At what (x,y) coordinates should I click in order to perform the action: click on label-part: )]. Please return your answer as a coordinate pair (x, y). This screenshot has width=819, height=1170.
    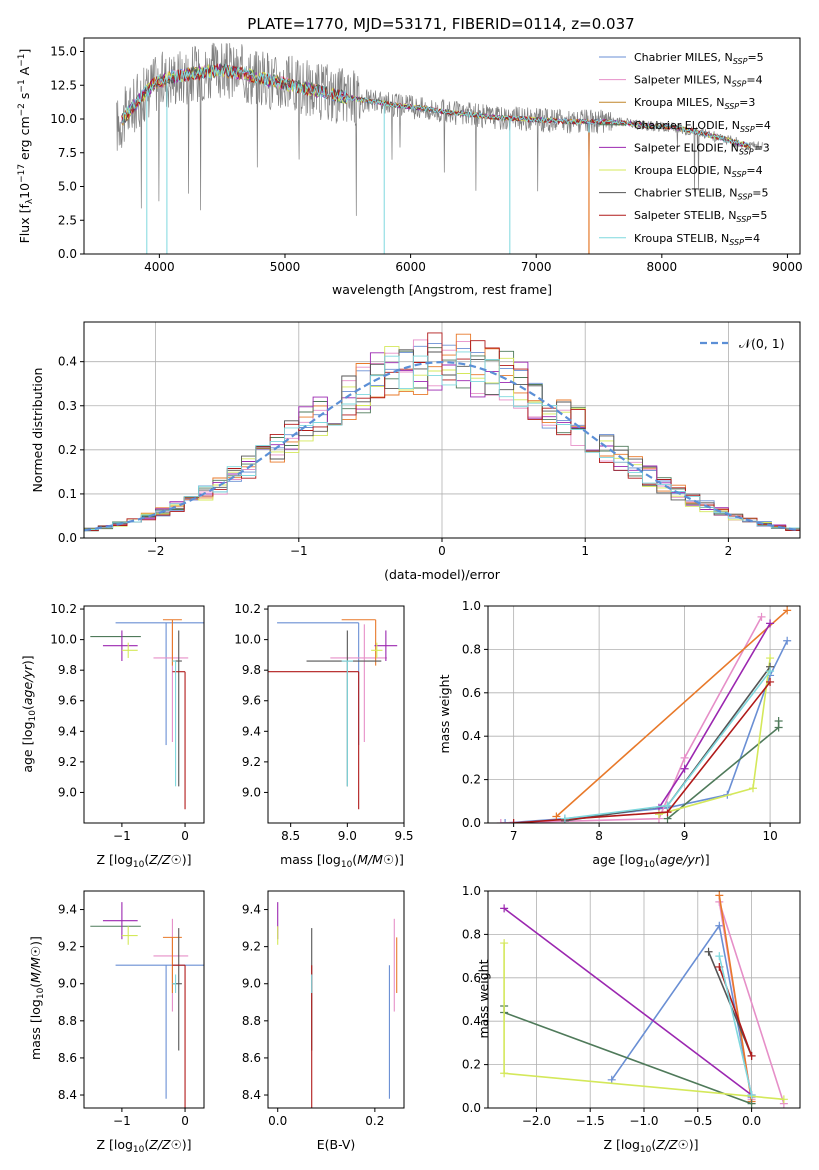
    Looking at the image, I should click on (27, 660).